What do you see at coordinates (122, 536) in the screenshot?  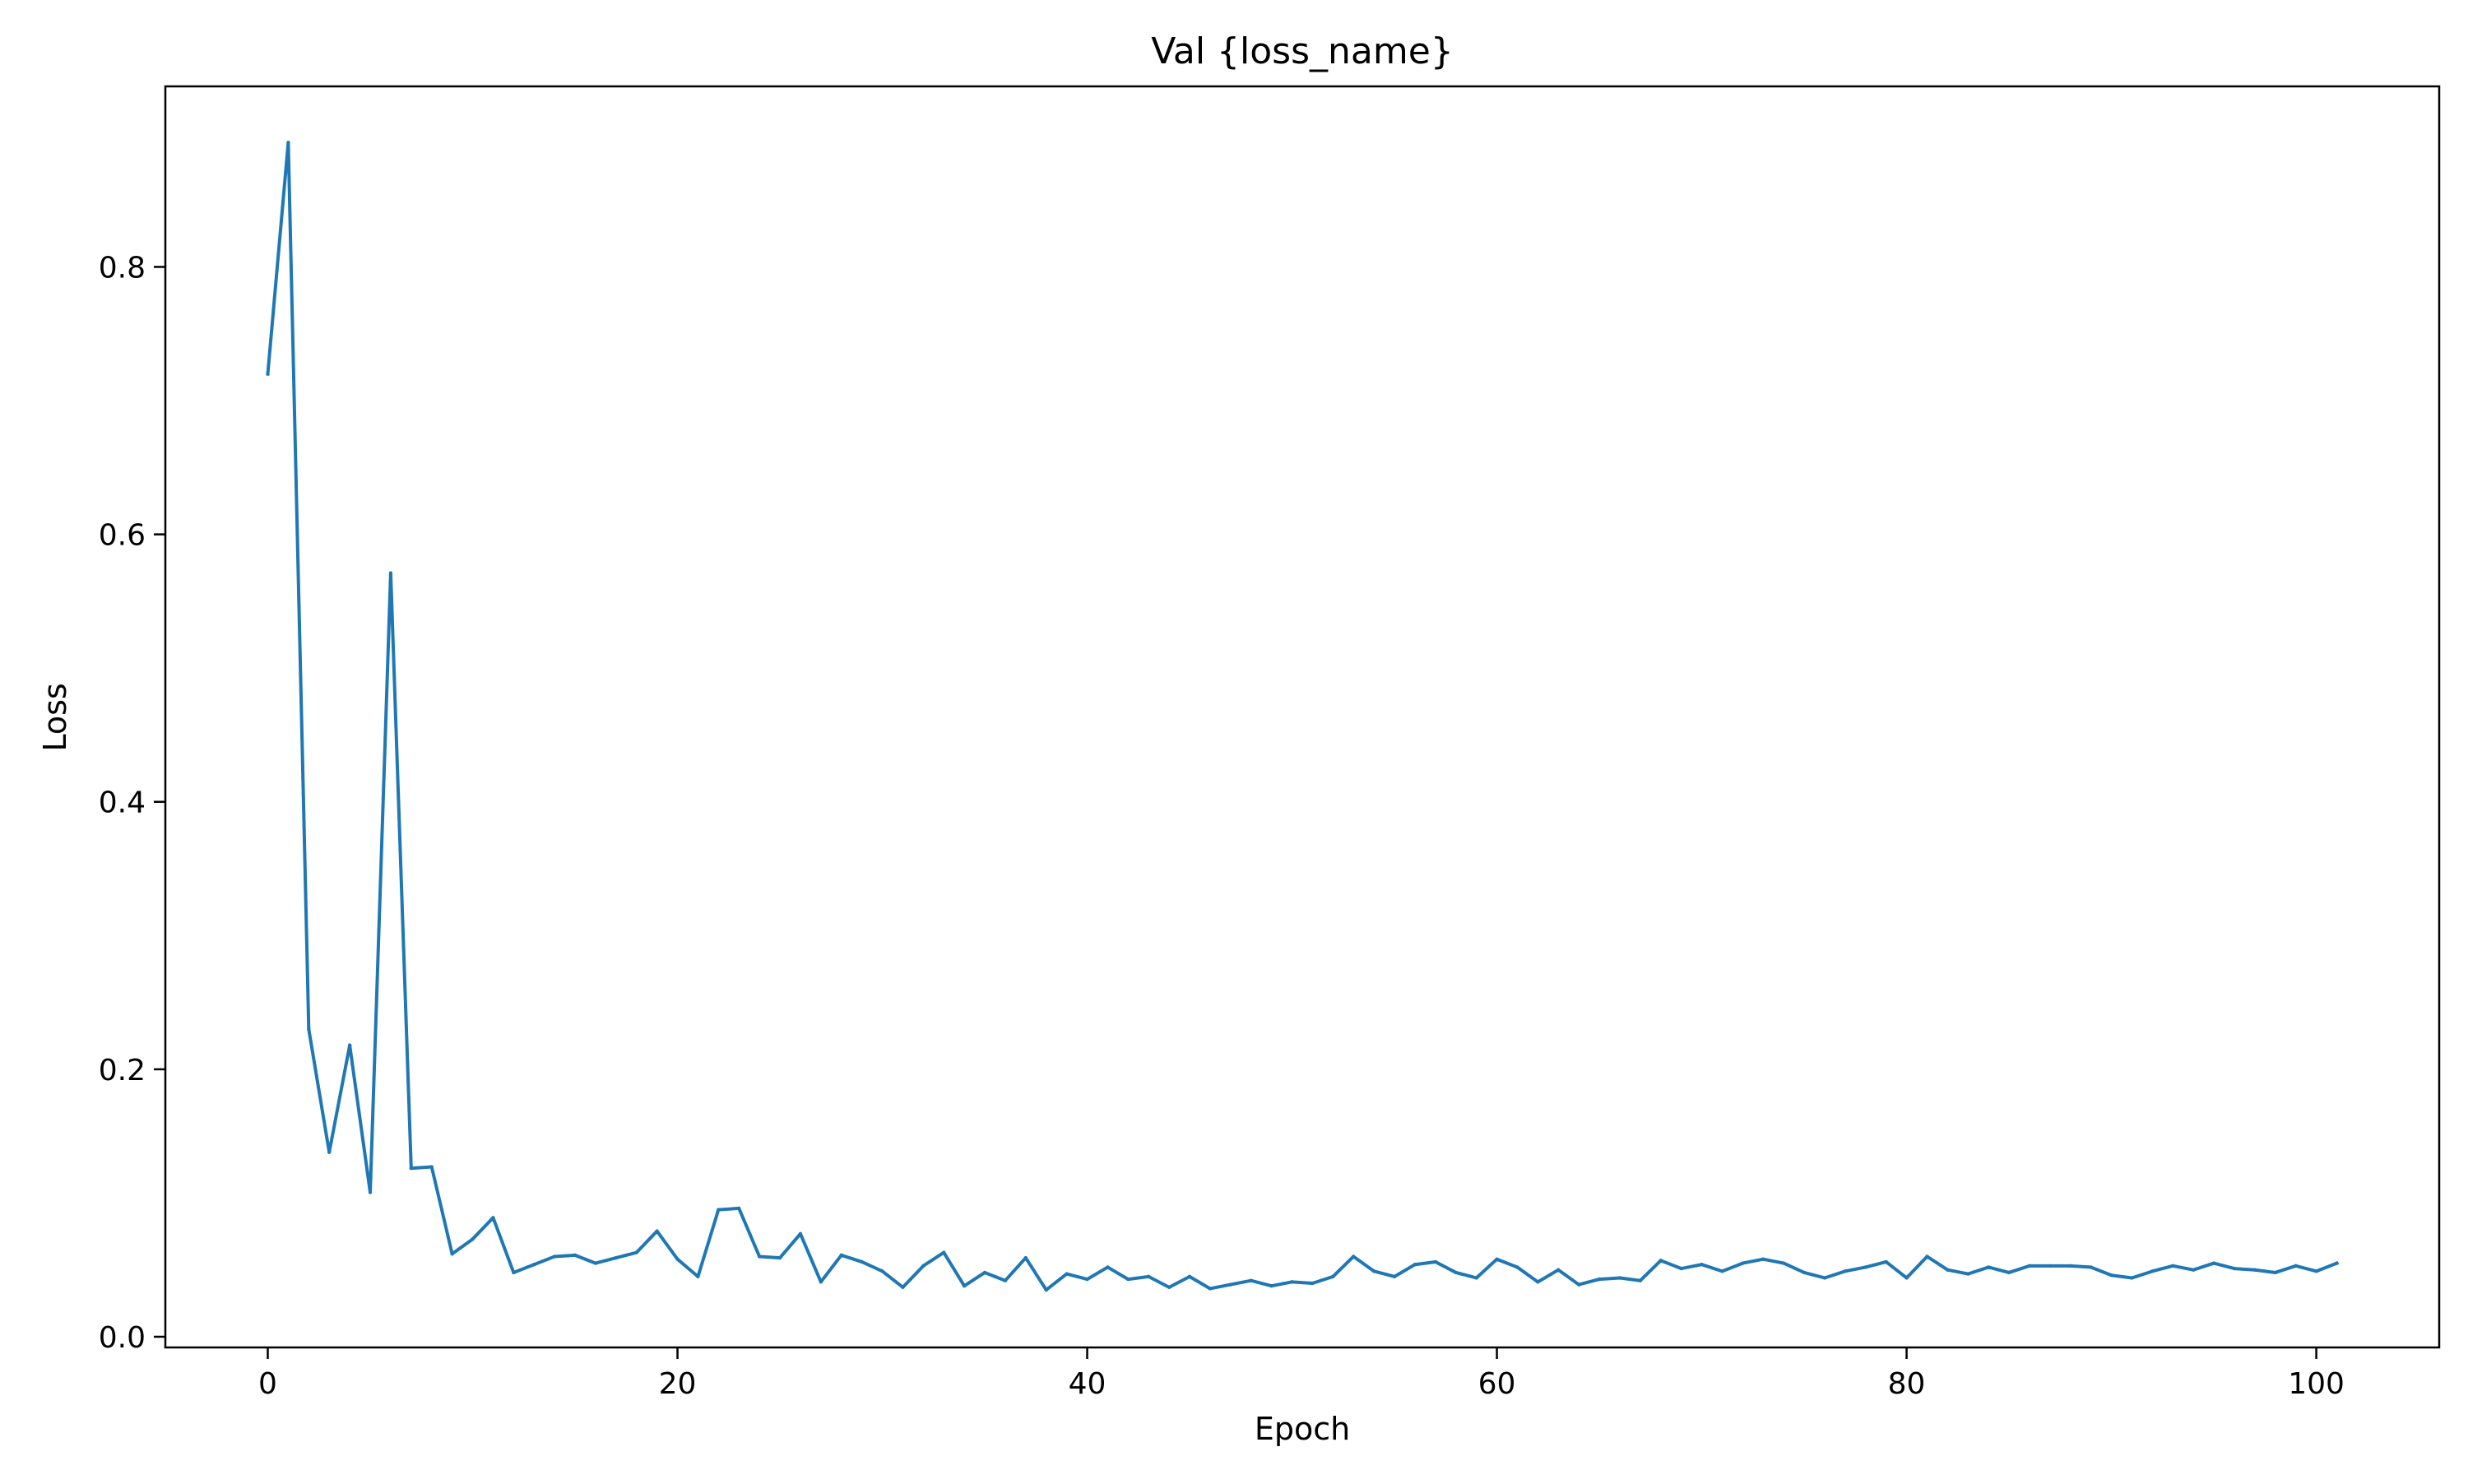 I see `y-tick-label: 0.6` at bounding box center [122, 536].